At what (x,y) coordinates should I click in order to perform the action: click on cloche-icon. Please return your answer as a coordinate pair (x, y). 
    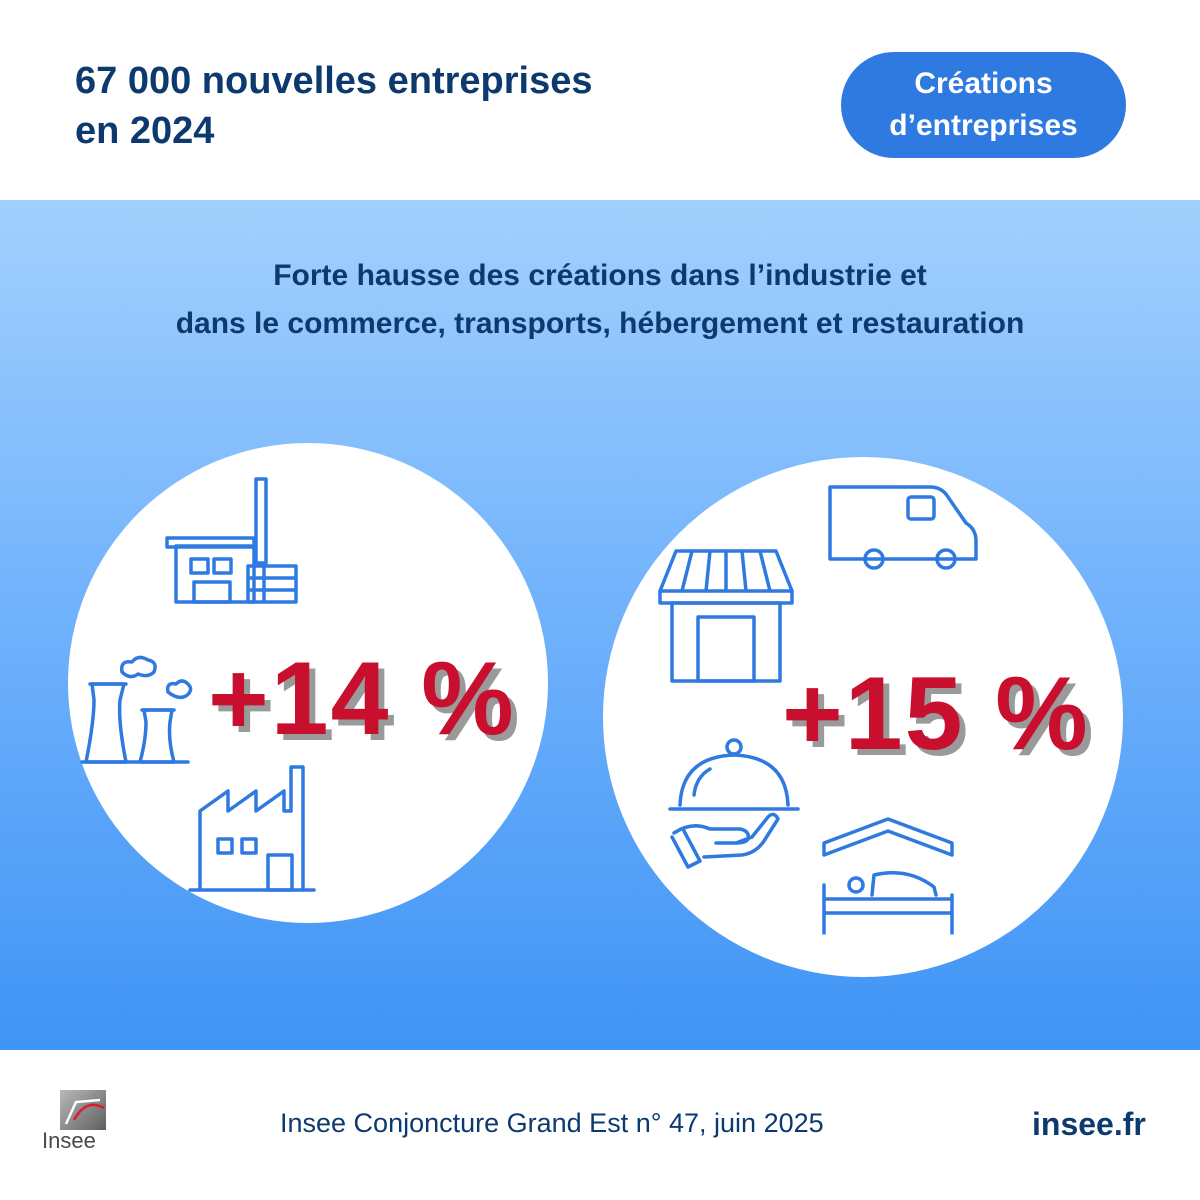
    Looking at the image, I should click on (734, 803).